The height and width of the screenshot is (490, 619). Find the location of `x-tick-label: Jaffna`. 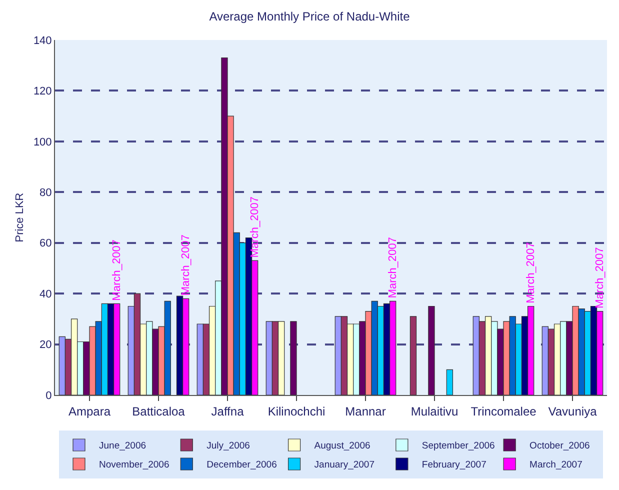

x-tick-label: Jaffna is located at coordinates (227, 411).